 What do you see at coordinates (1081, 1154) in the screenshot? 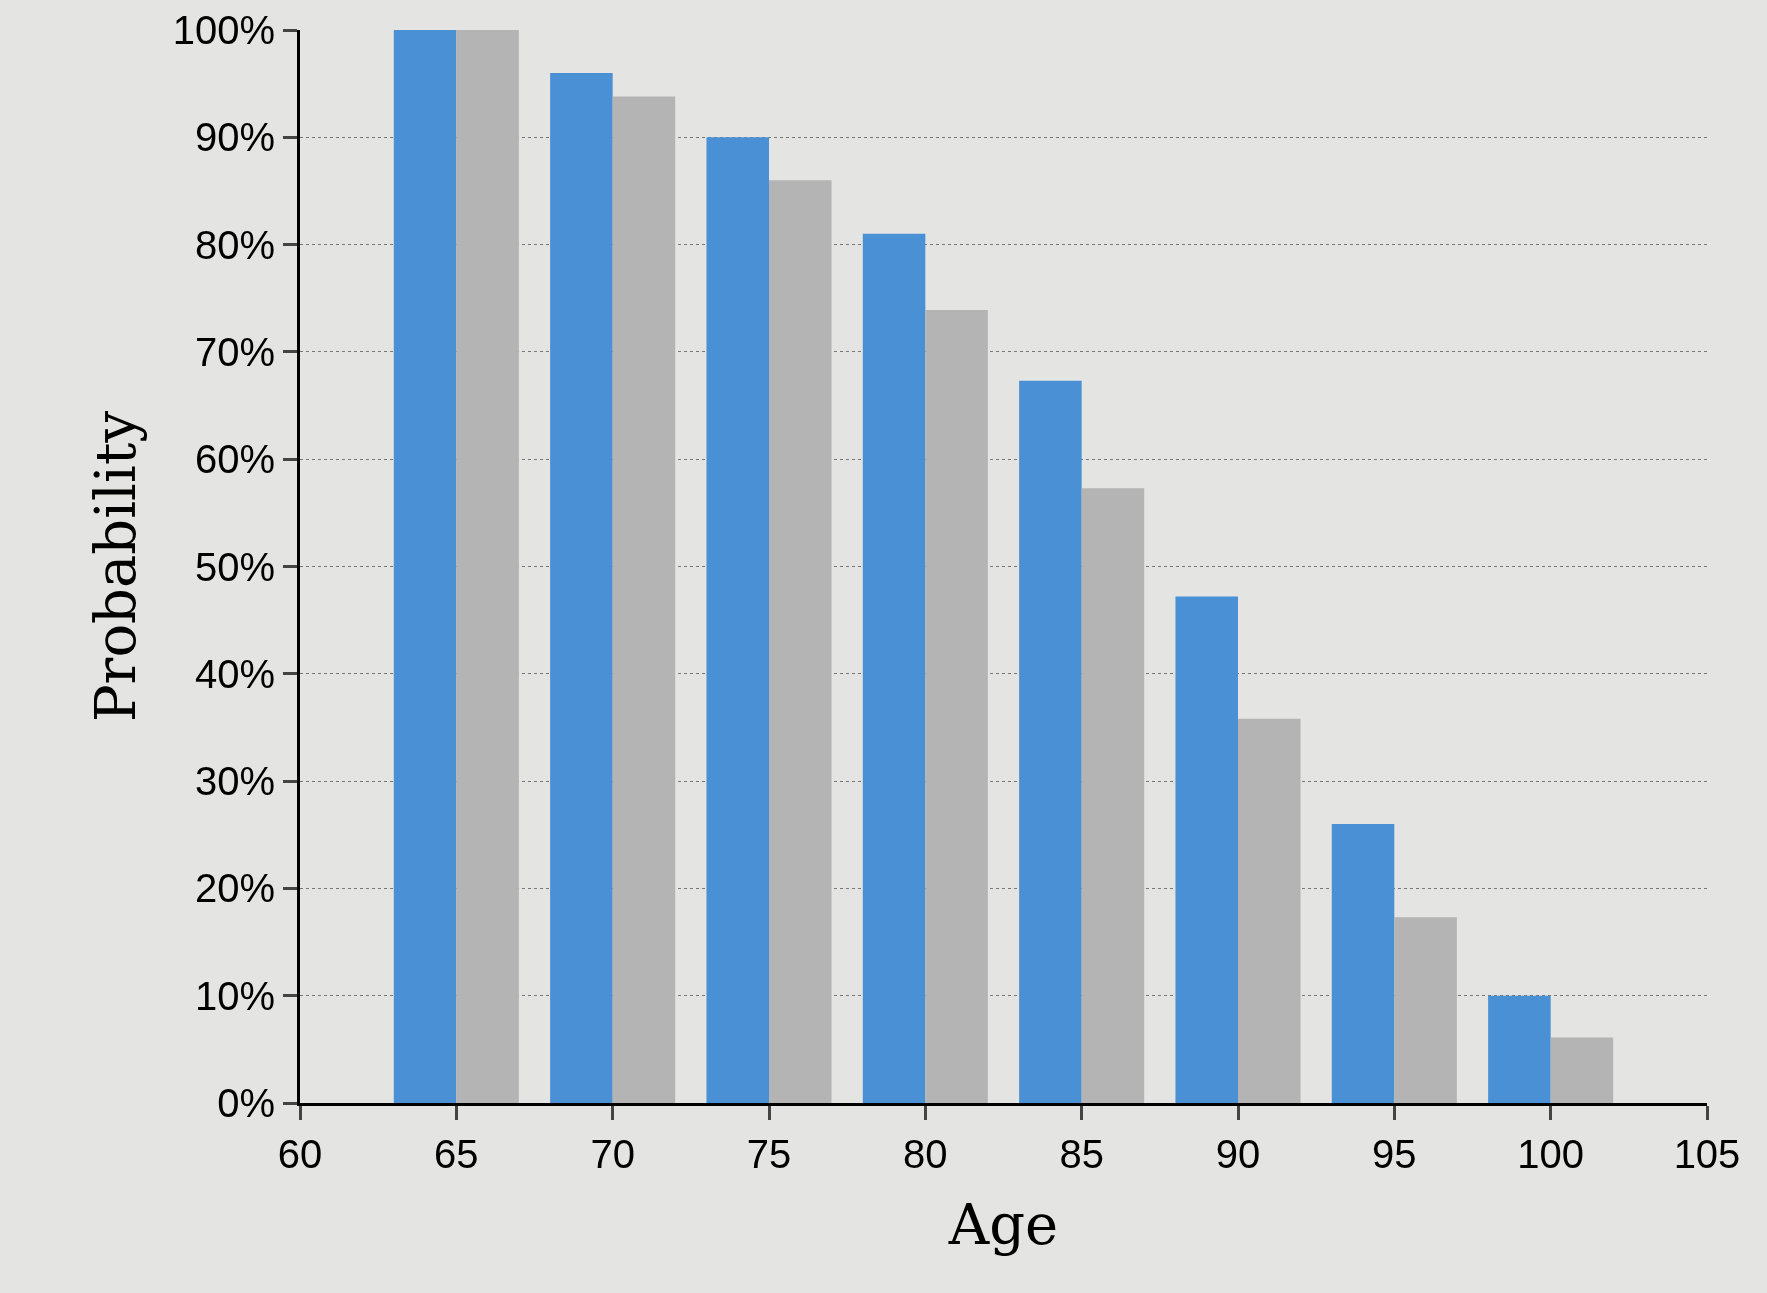
I see `x-tick-label: 85` at bounding box center [1081, 1154].